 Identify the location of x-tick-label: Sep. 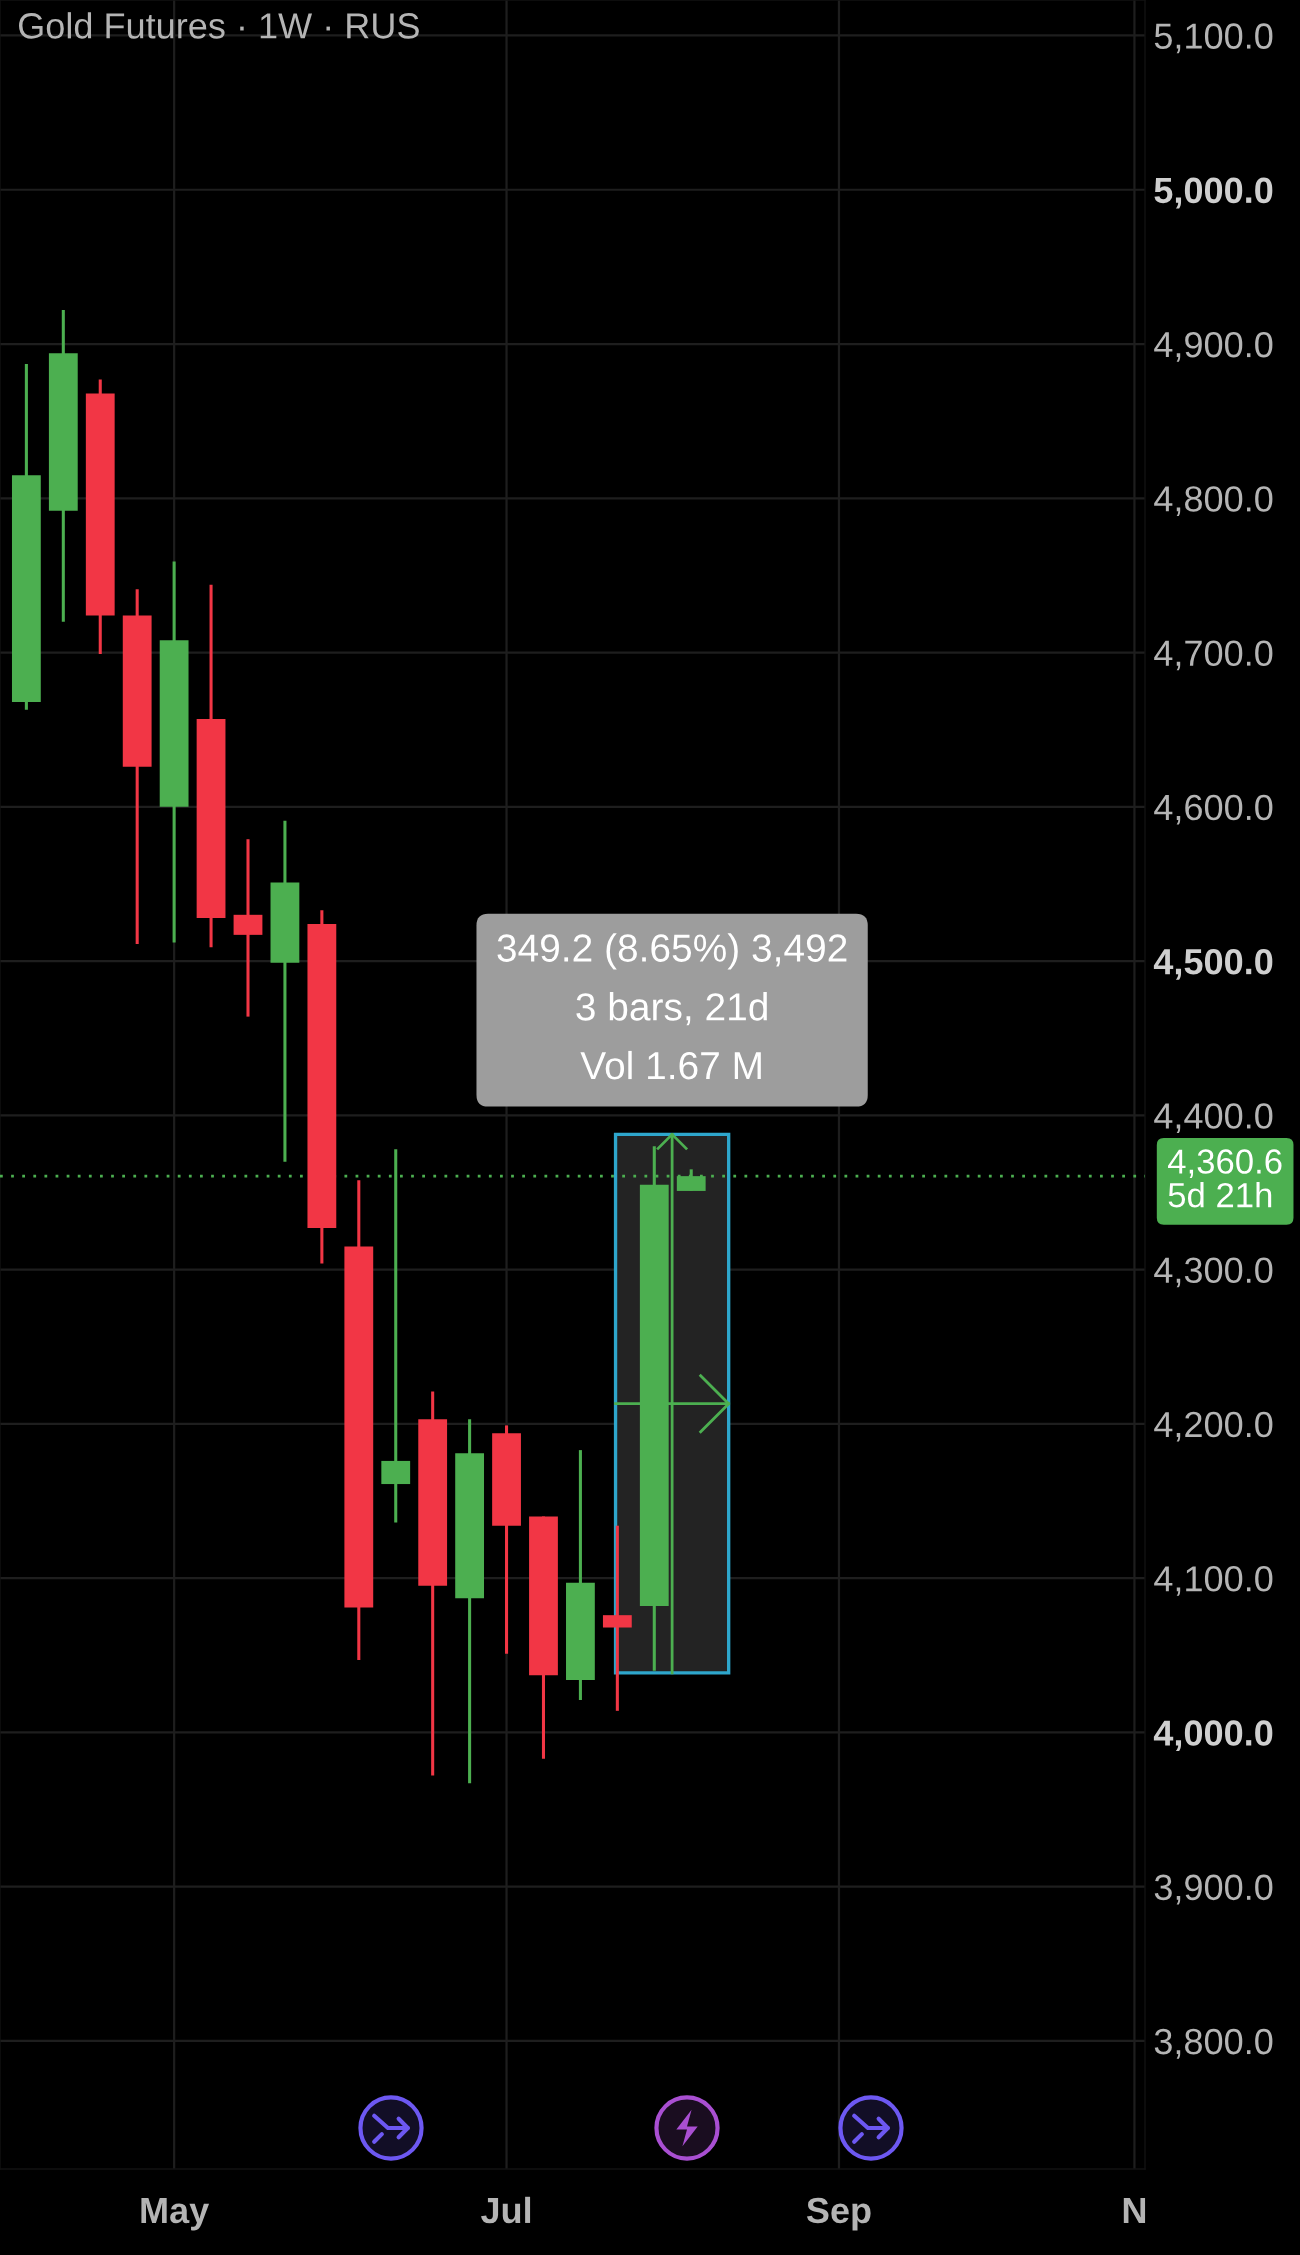
(838, 2214).